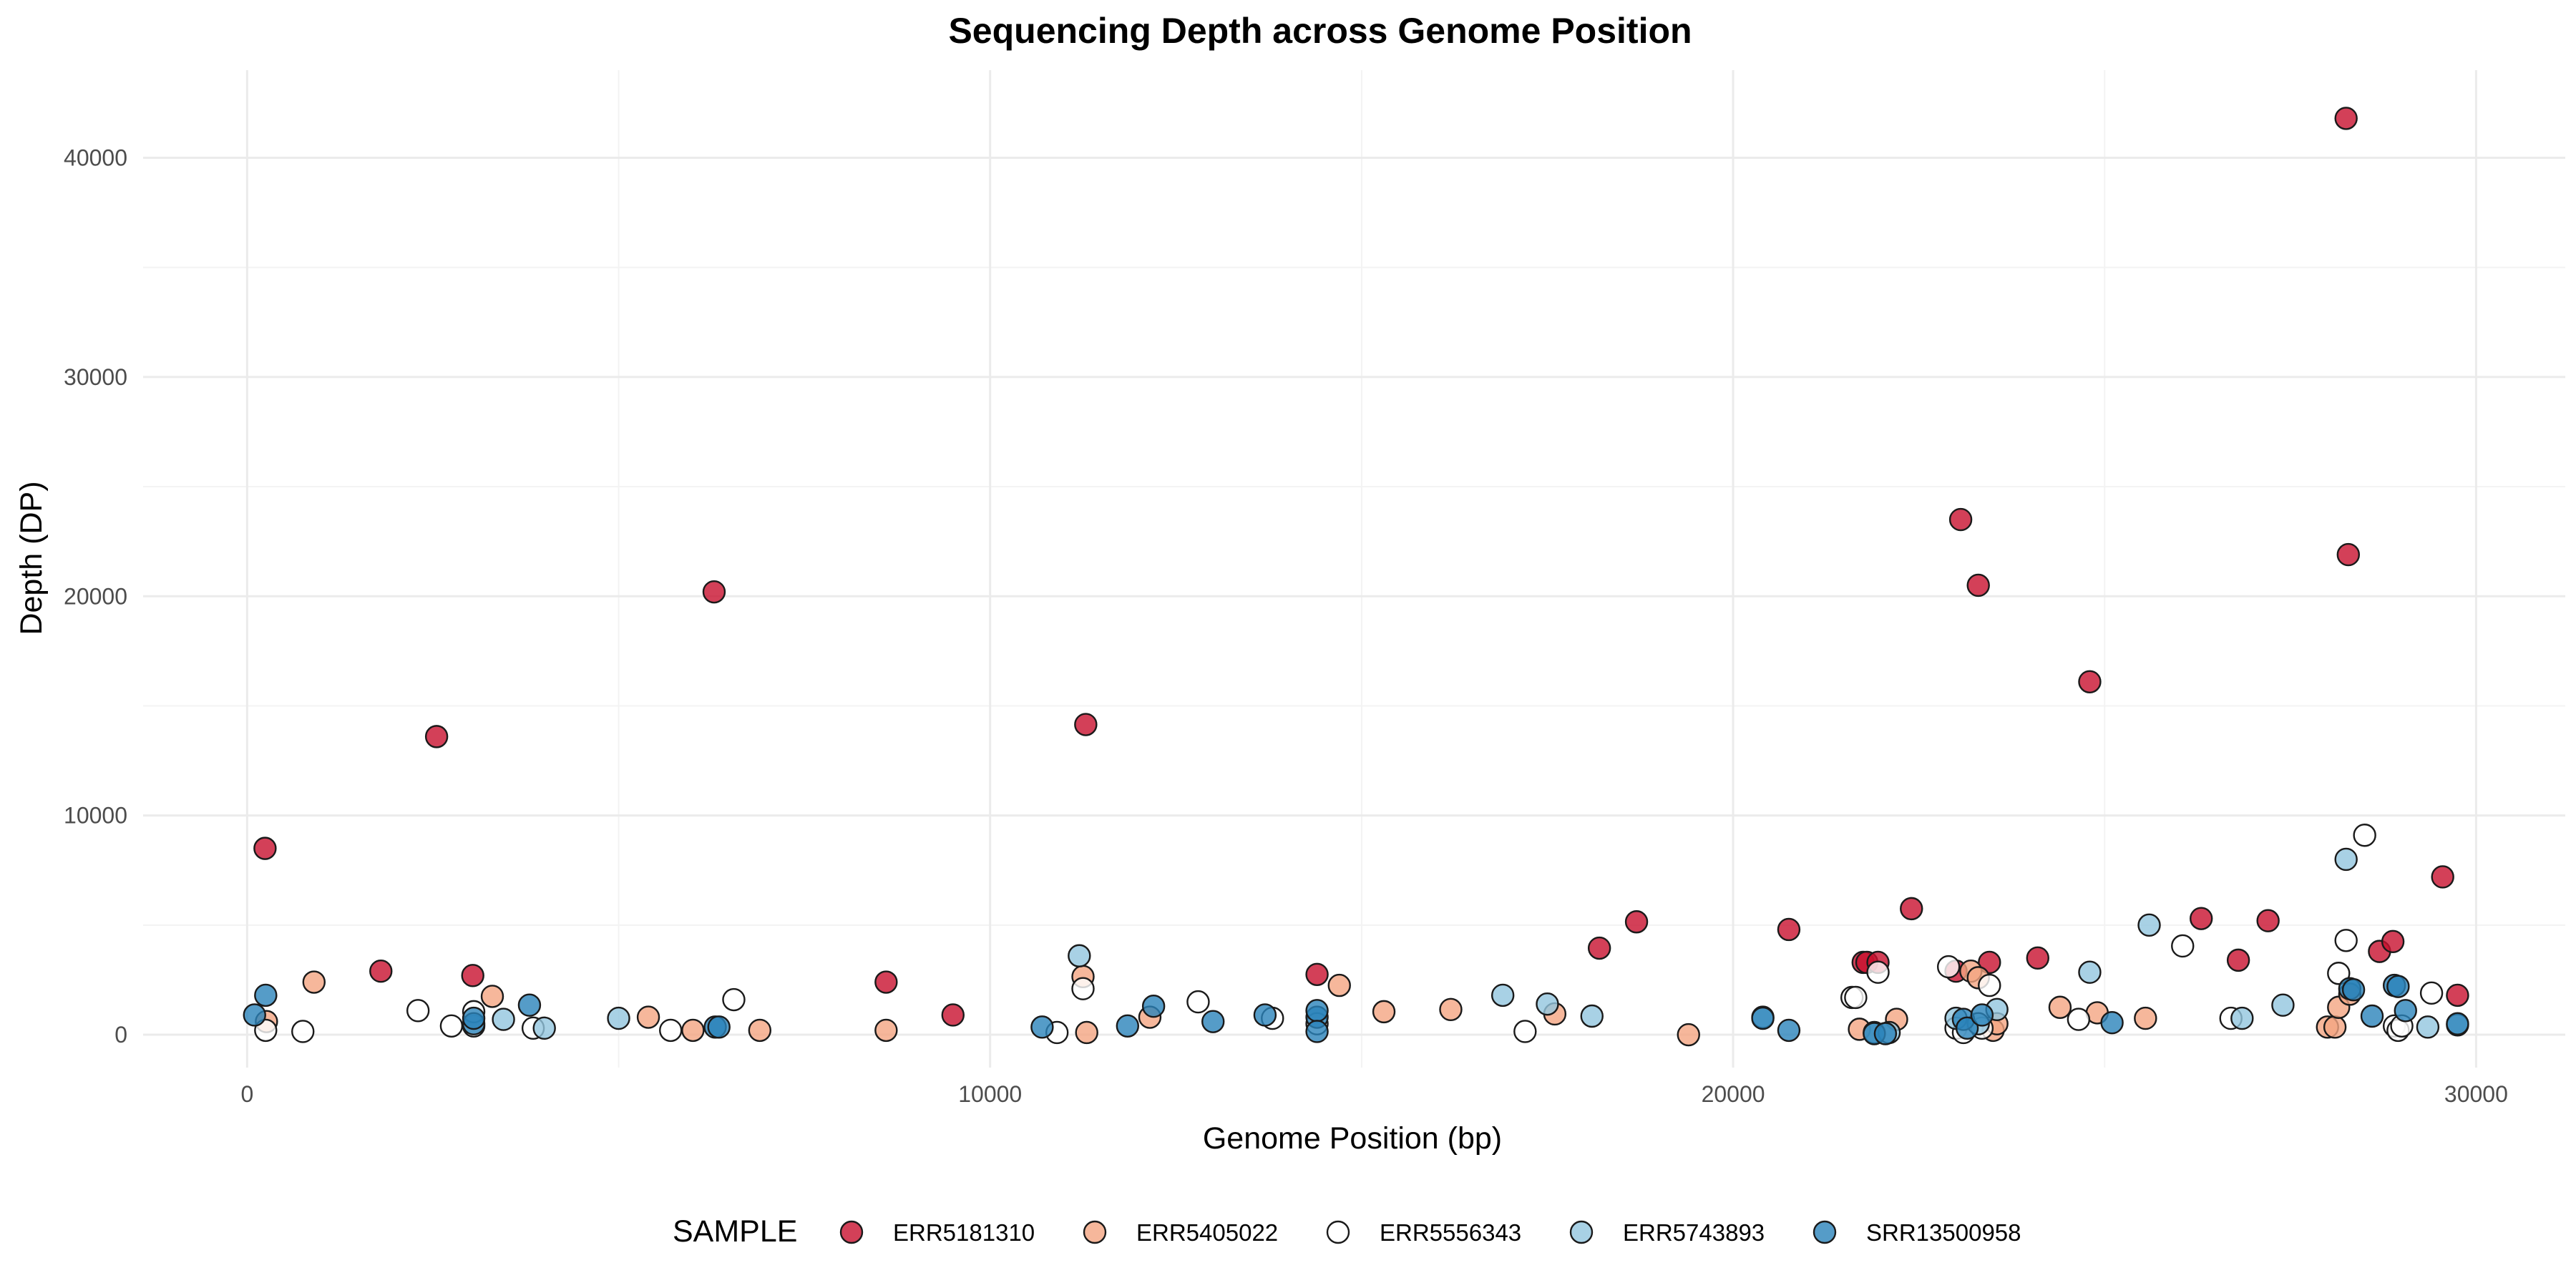 Image resolution: width=2576 pixels, height=1288 pixels. I want to click on series-ERR5743893, so click(1480, 946).